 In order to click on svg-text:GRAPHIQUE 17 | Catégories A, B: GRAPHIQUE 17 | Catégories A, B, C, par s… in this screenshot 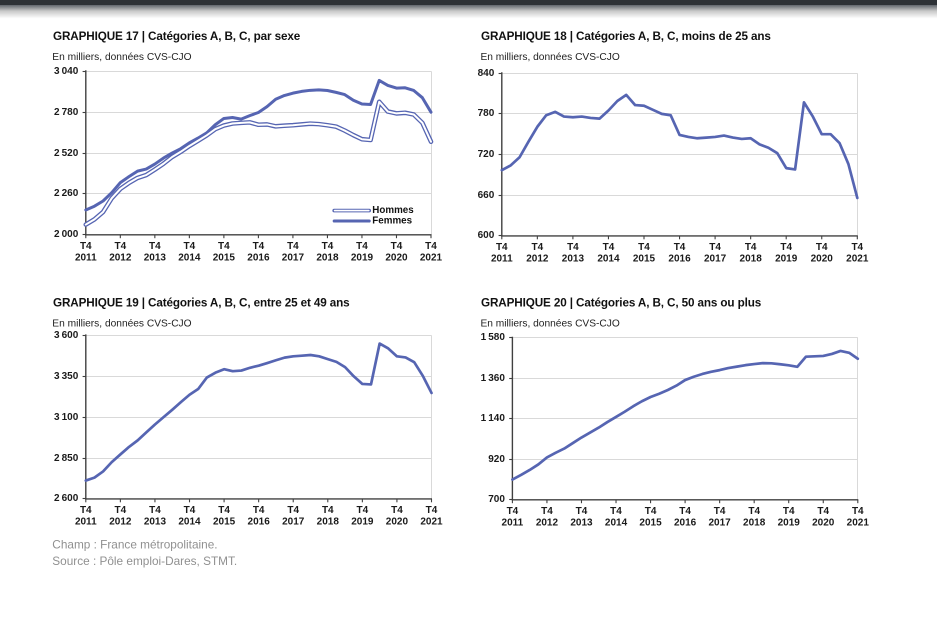, I will do `click(177, 36)`.